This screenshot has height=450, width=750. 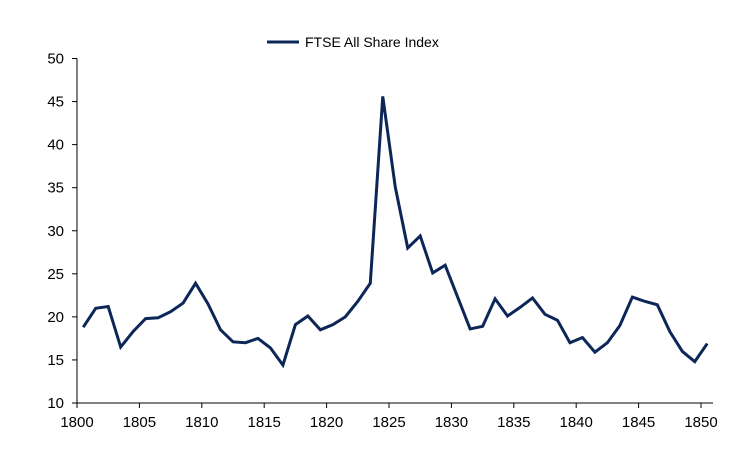 What do you see at coordinates (55, 231) in the screenshot?
I see `y-tick-label: 30` at bounding box center [55, 231].